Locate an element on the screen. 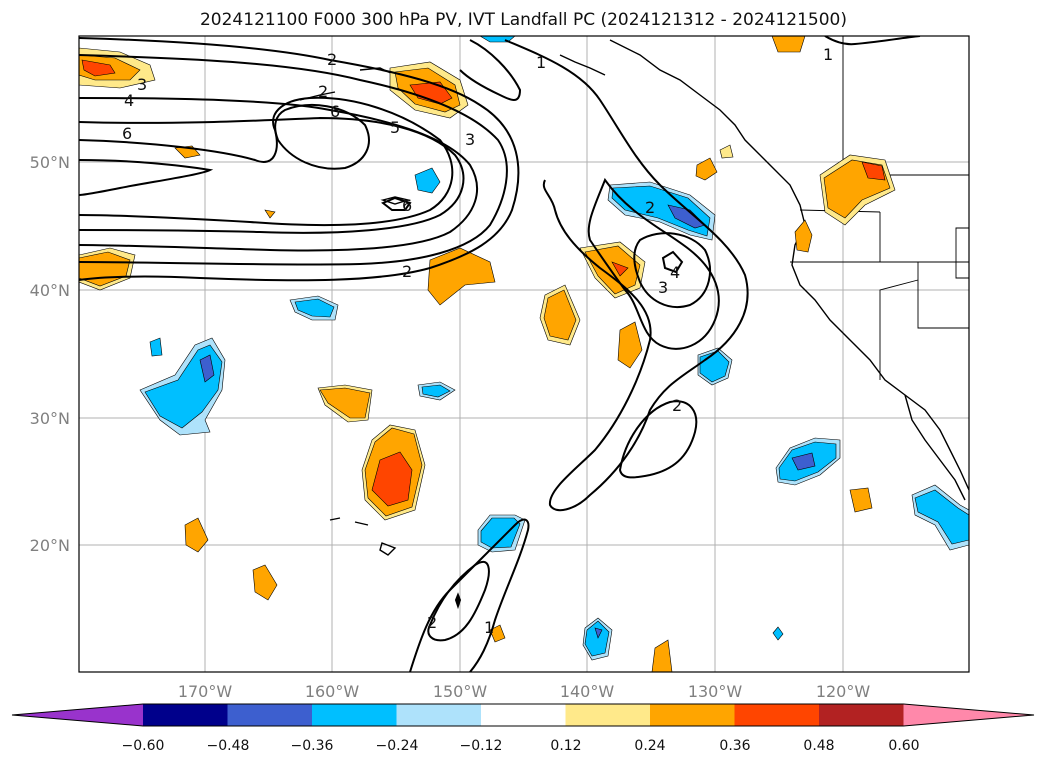  lon-label: 120°W is located at coordinates (843, 691).